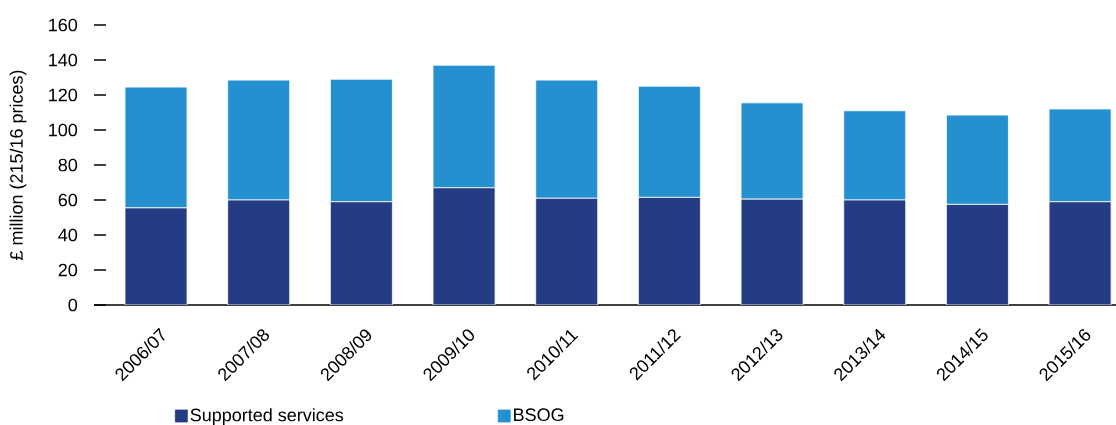 This screenshot has height=425, width=1116. What do you see at coordinates (68, 200) in the screenshot?
I see `y-tick-label: 60` at bounding box center [68, 200].